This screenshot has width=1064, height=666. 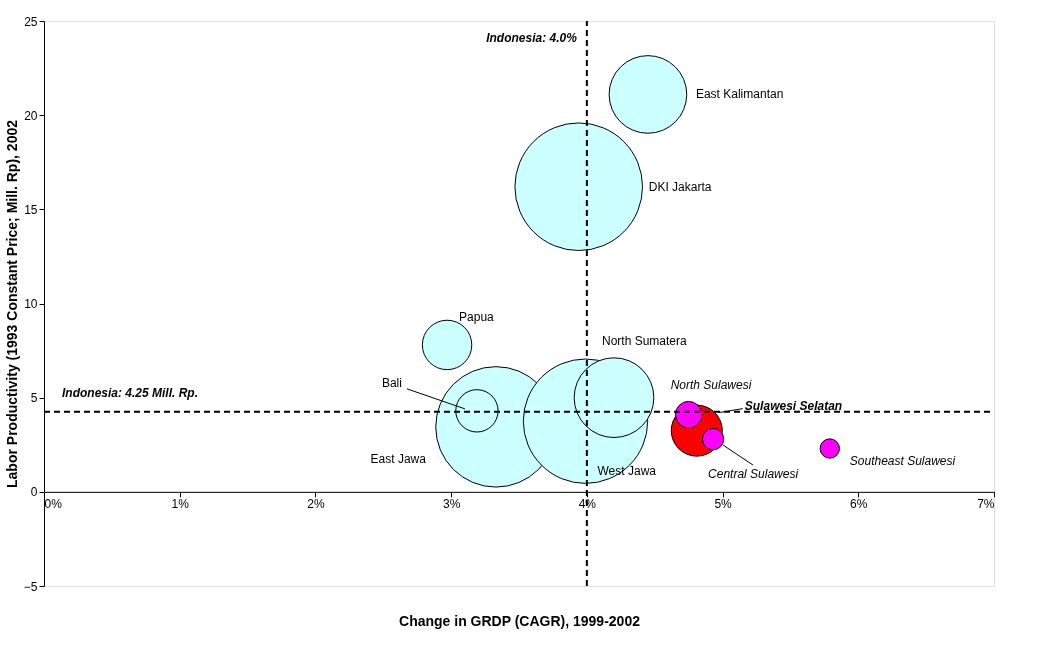 I want to click on legend-label: Sulawesi Selatan, so click(x=793, y=405).